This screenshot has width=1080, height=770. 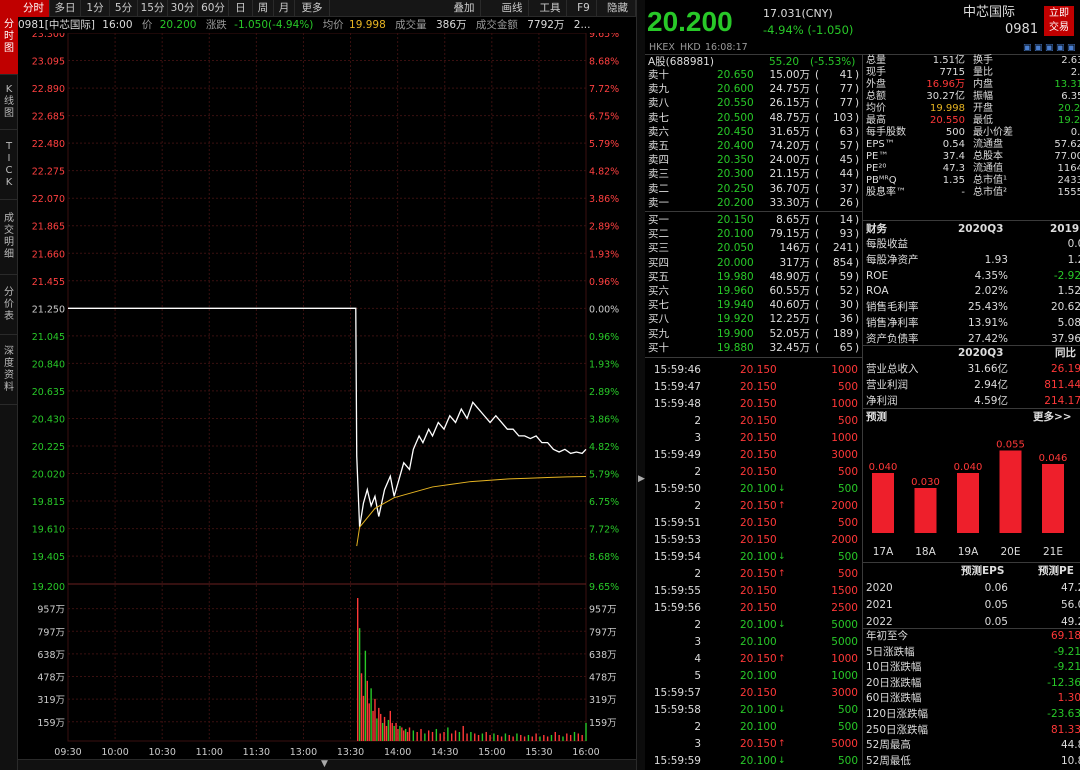 What do you see at coordinates (892, 338) in the screenshot?
I see `fin-label: 资产负债率` at bounding box center [892, 338].